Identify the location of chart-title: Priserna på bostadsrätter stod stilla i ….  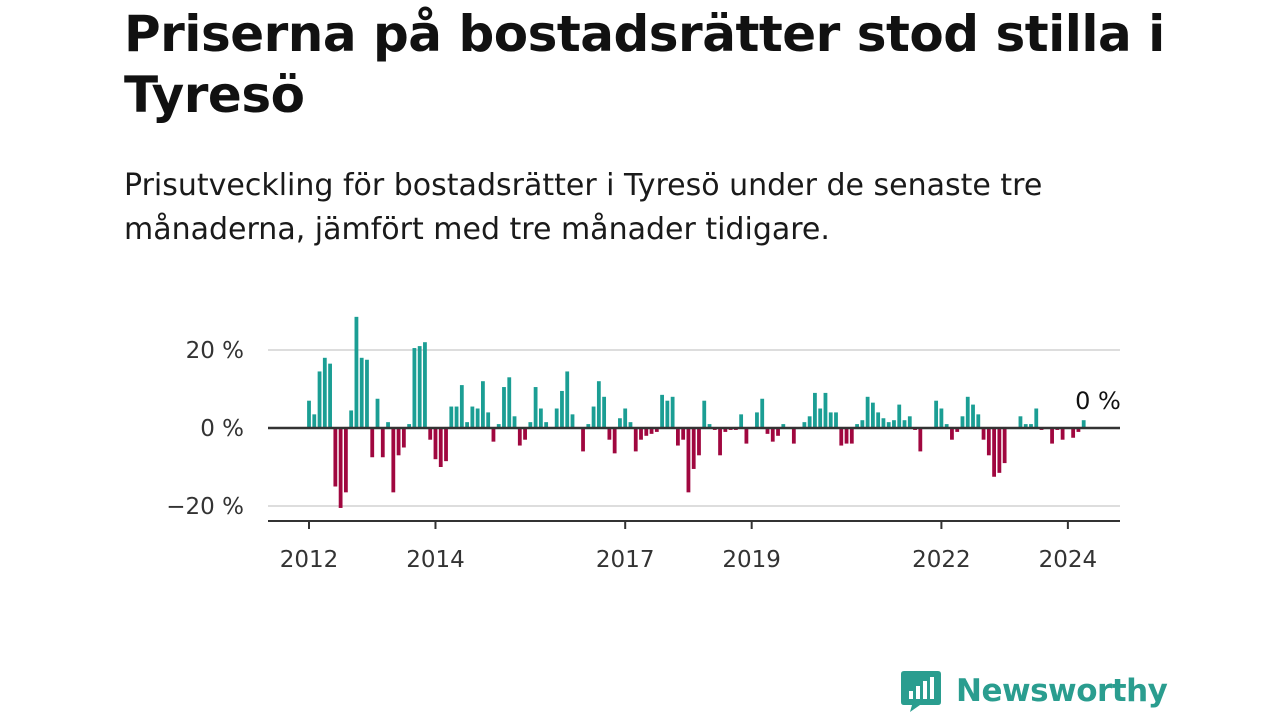
(644, 64).